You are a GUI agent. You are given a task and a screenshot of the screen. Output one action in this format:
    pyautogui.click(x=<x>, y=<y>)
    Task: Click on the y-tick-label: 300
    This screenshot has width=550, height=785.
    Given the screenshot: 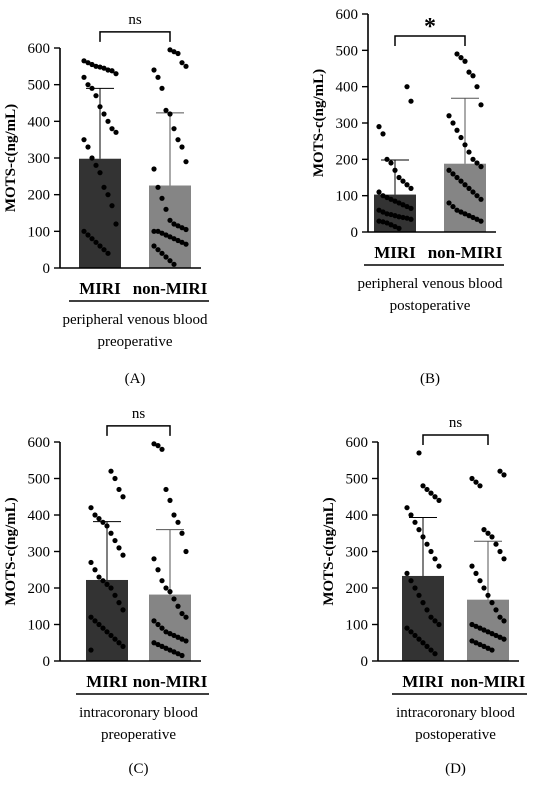 What is the action you would take?
    pyautogui.click(x=357, y=553)
    